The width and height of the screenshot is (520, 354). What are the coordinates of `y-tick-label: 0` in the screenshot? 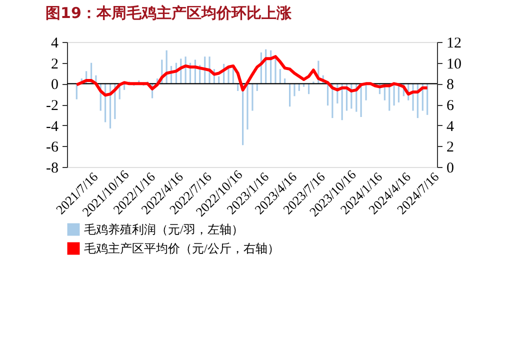 It's located at (54, 85).